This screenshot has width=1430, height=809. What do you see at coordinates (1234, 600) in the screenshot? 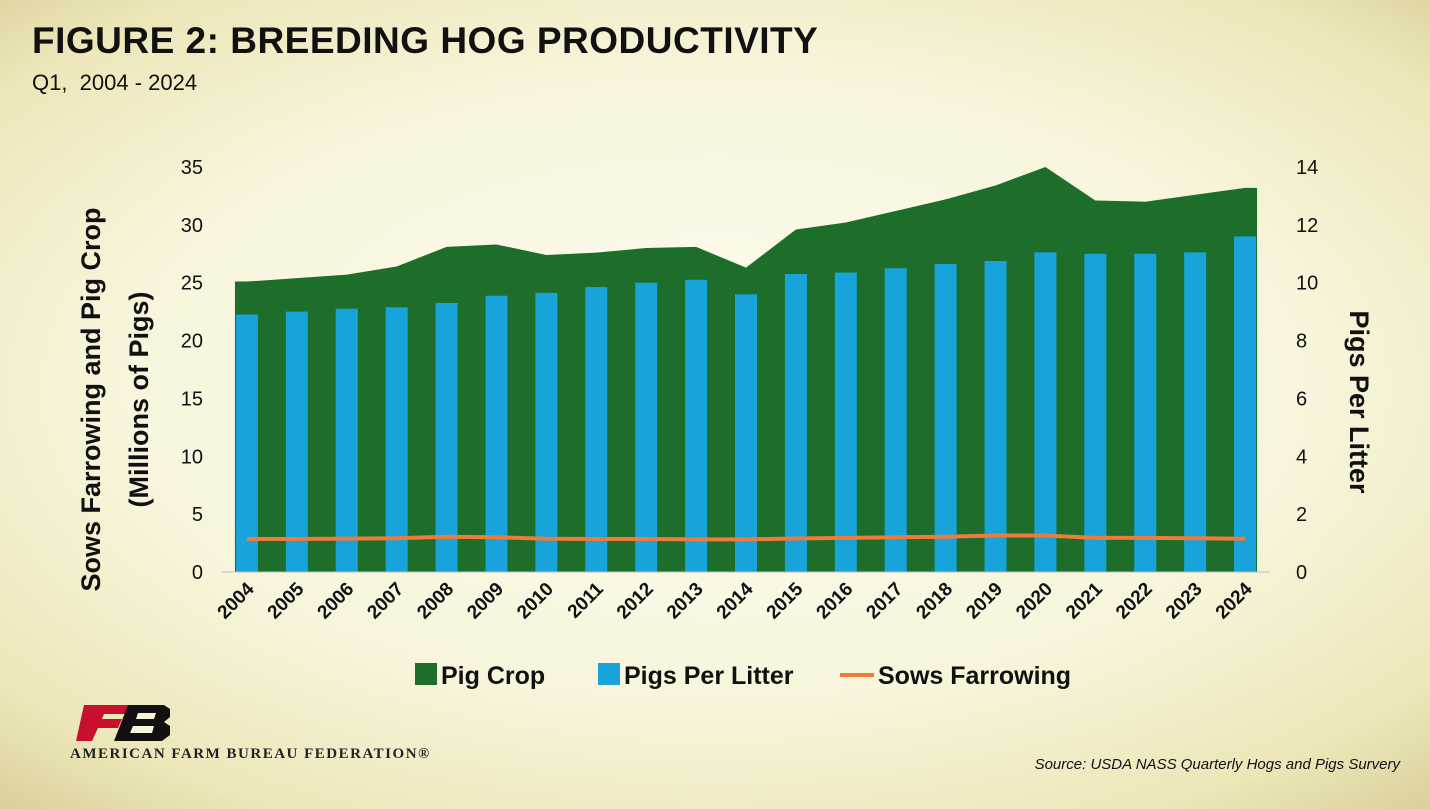
I see `x-tick-label: 2024` at bounding box center [1234, 600].